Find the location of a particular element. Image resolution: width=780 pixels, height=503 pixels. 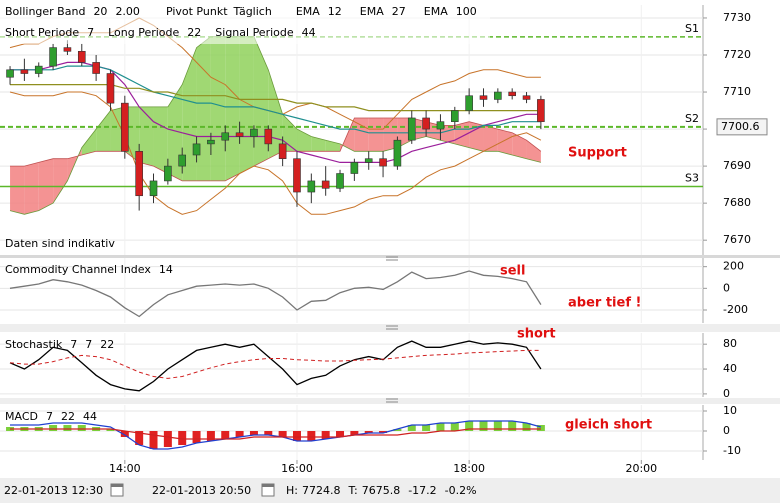

legend-text: 2.00 is located at coordinates (127, 11).